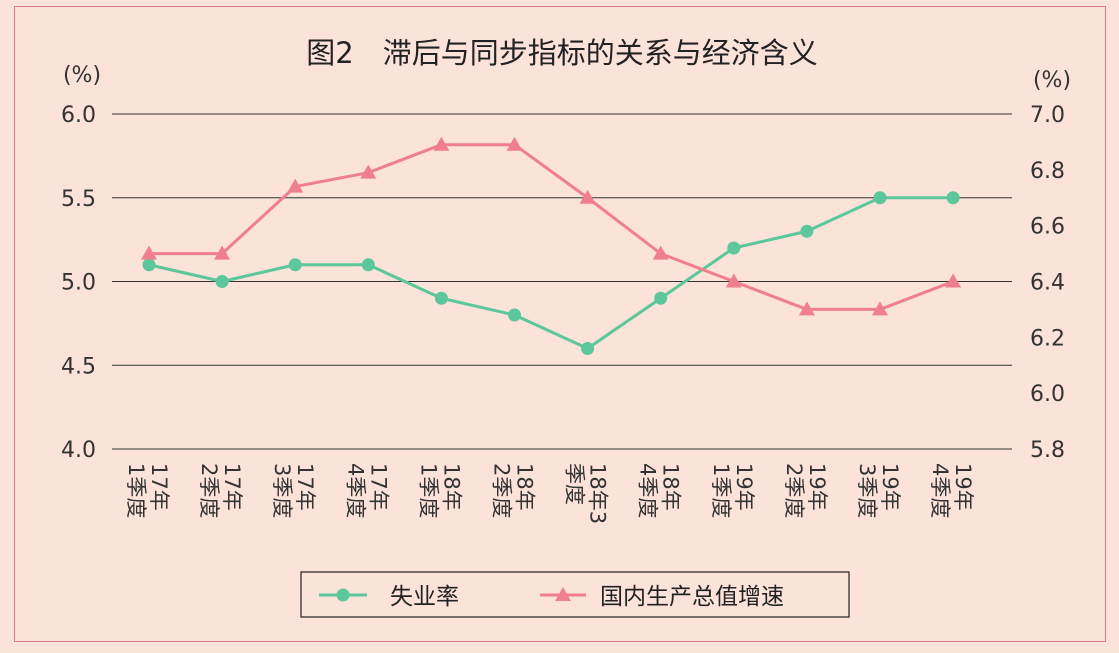 The image size is (1119, 653). What do you see at coordinates (78, 450) in the screenshot?
I see `left-tick-label: 4.0` at bounding box center [78, 450].